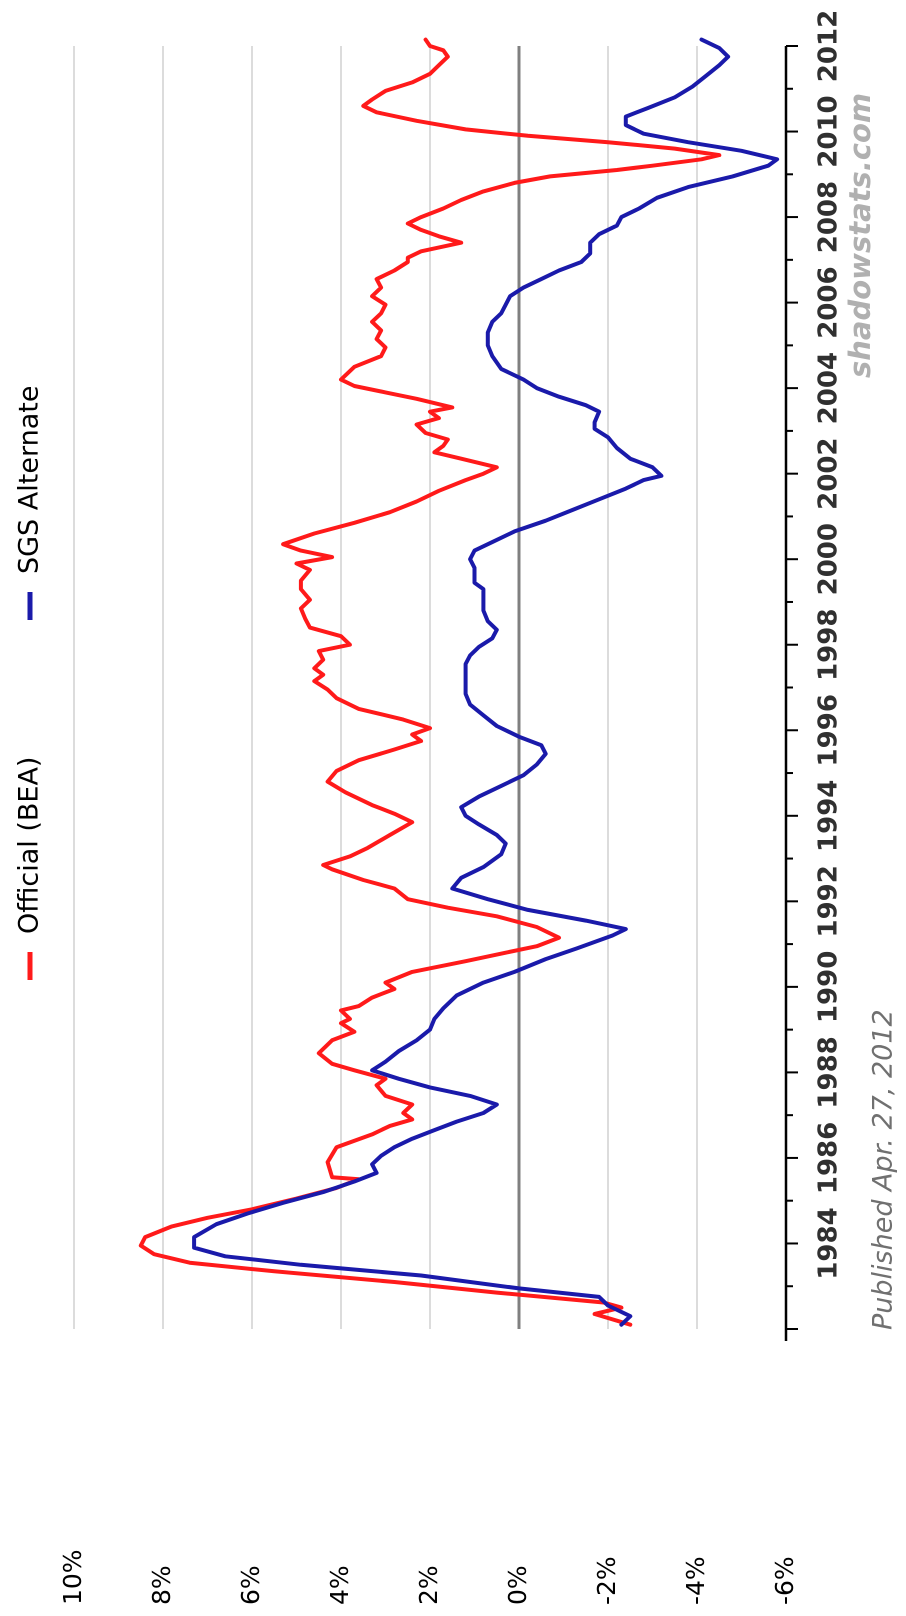  Describe the element at coordinates (606, 1580) in the screenshot. I see `y-tick-label: -2%` at that location.